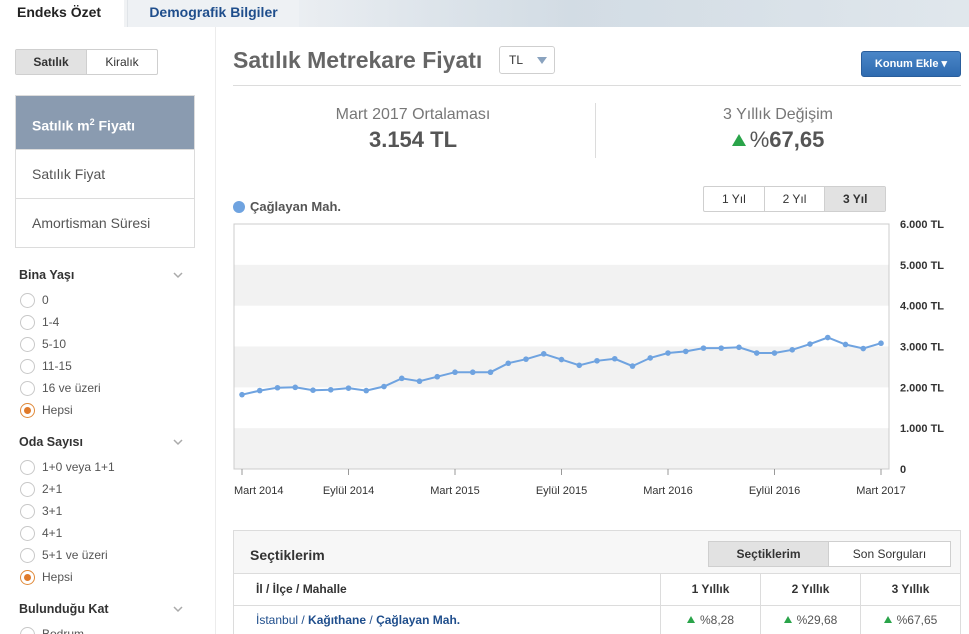 The height and width of the screenshot is (634, 969). I want to click on link-il: İstanbul, so click(277, 620).